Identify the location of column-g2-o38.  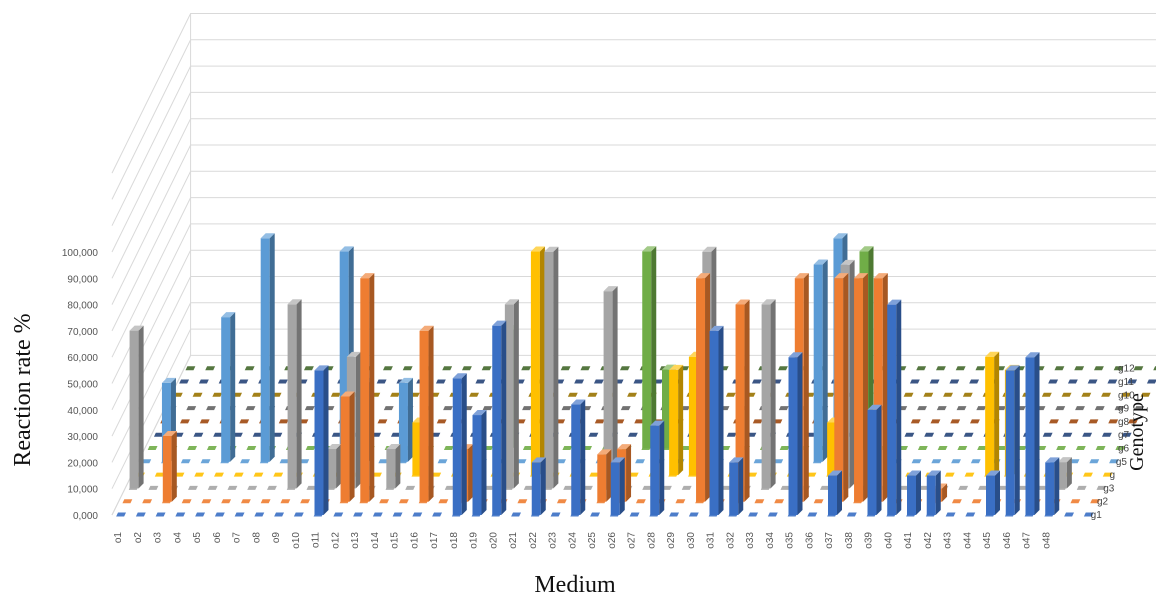
(861, 387).